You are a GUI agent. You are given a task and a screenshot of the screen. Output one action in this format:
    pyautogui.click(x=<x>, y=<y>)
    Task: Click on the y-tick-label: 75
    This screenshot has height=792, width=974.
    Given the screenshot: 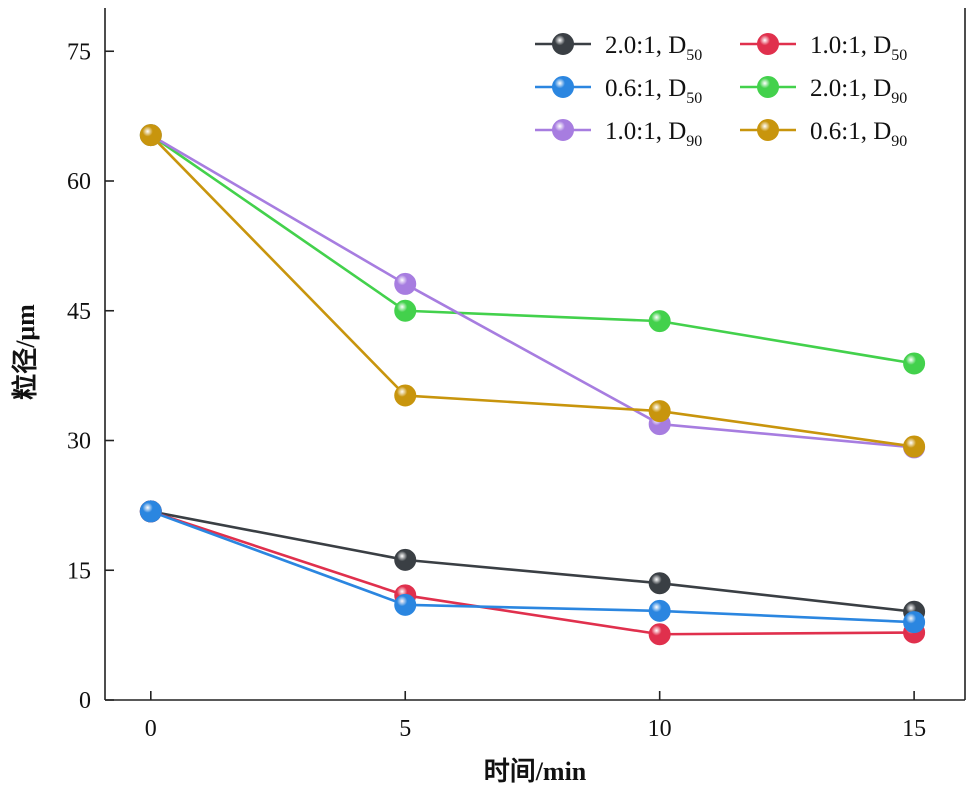 What is the action you would take?
    pyautogui.click(x=79, y=52)
    